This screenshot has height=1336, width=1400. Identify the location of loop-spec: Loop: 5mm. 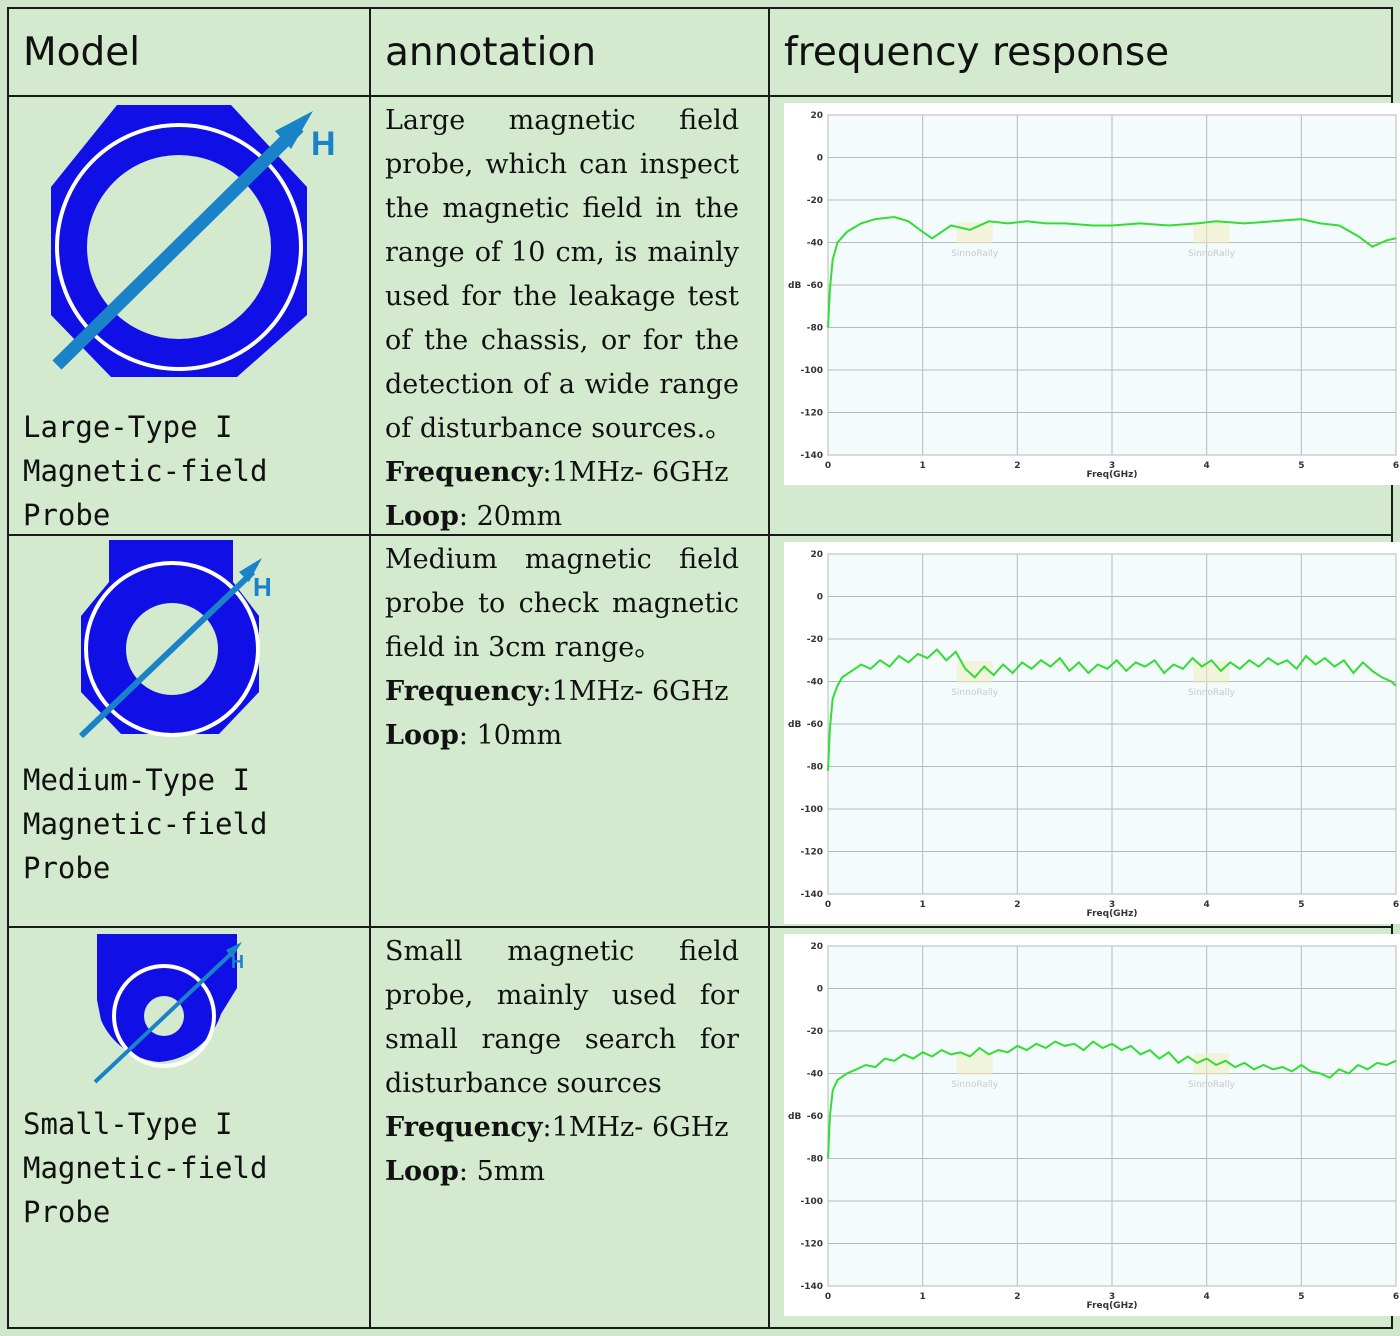
(562, 1172).